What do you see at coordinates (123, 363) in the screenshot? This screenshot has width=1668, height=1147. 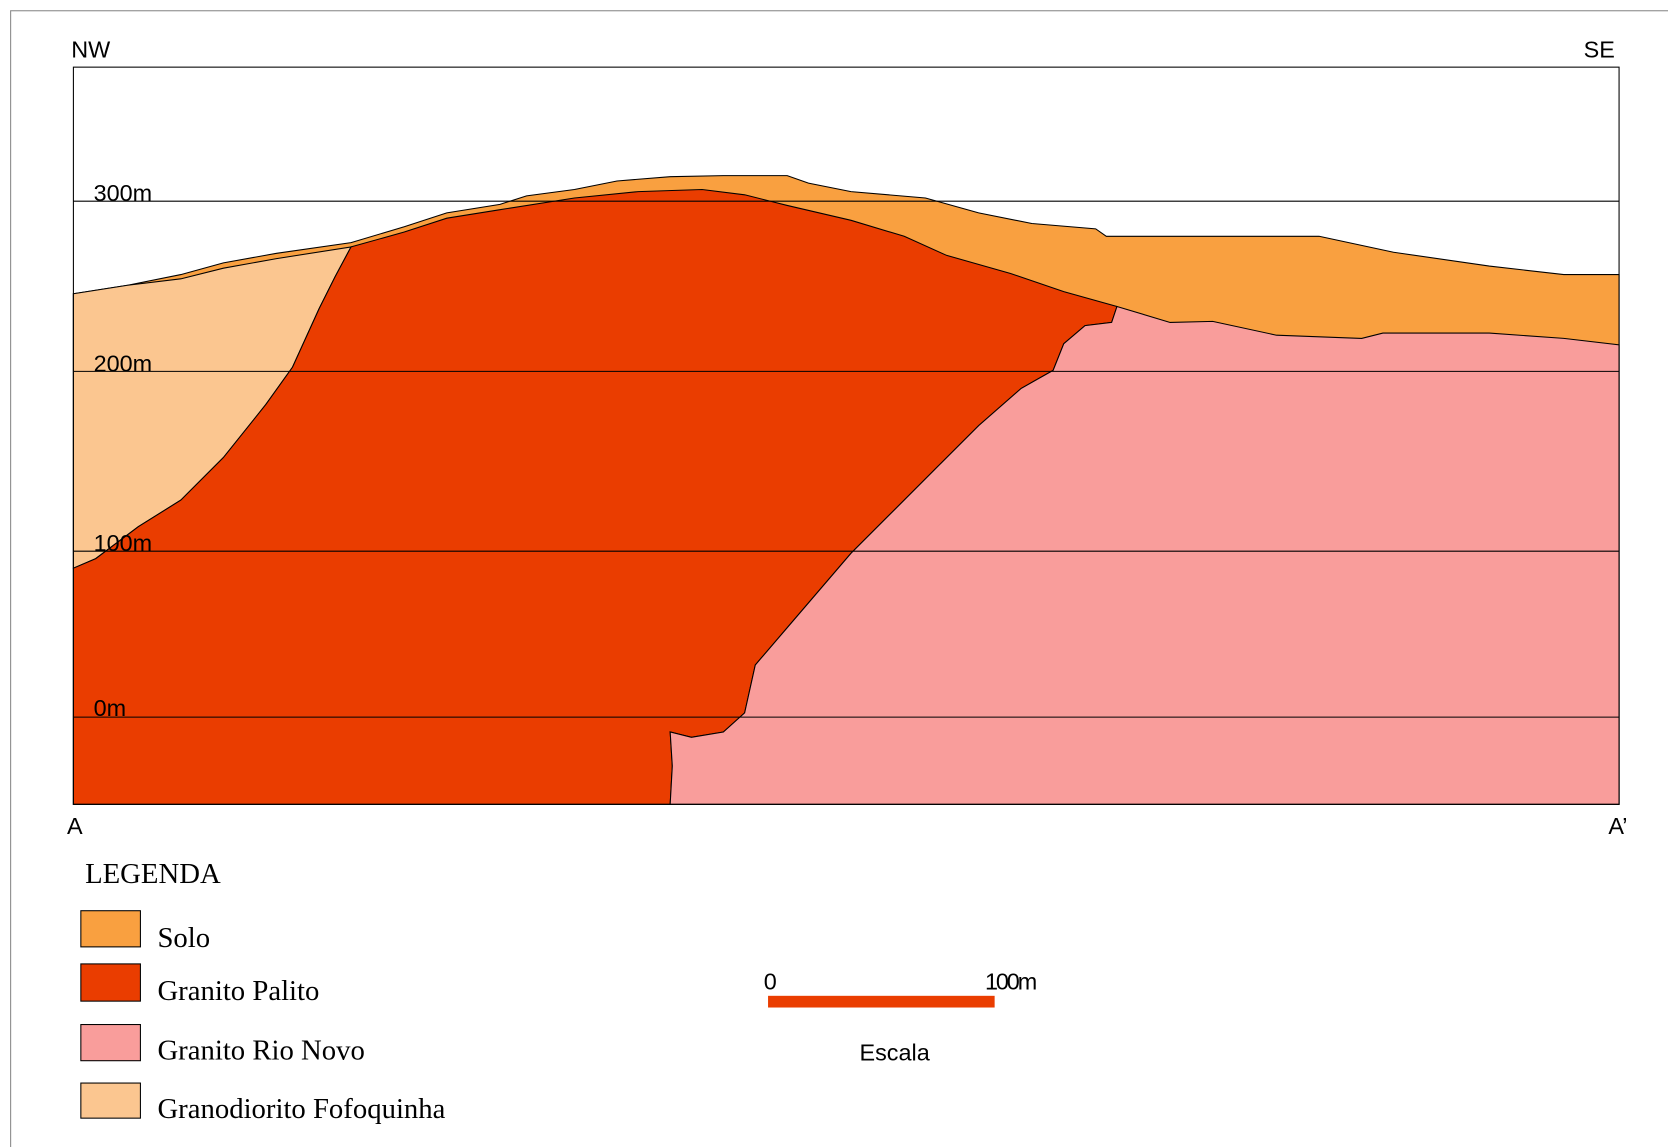 I see `elevation-label: 200m` at bounding box center [123, 363].